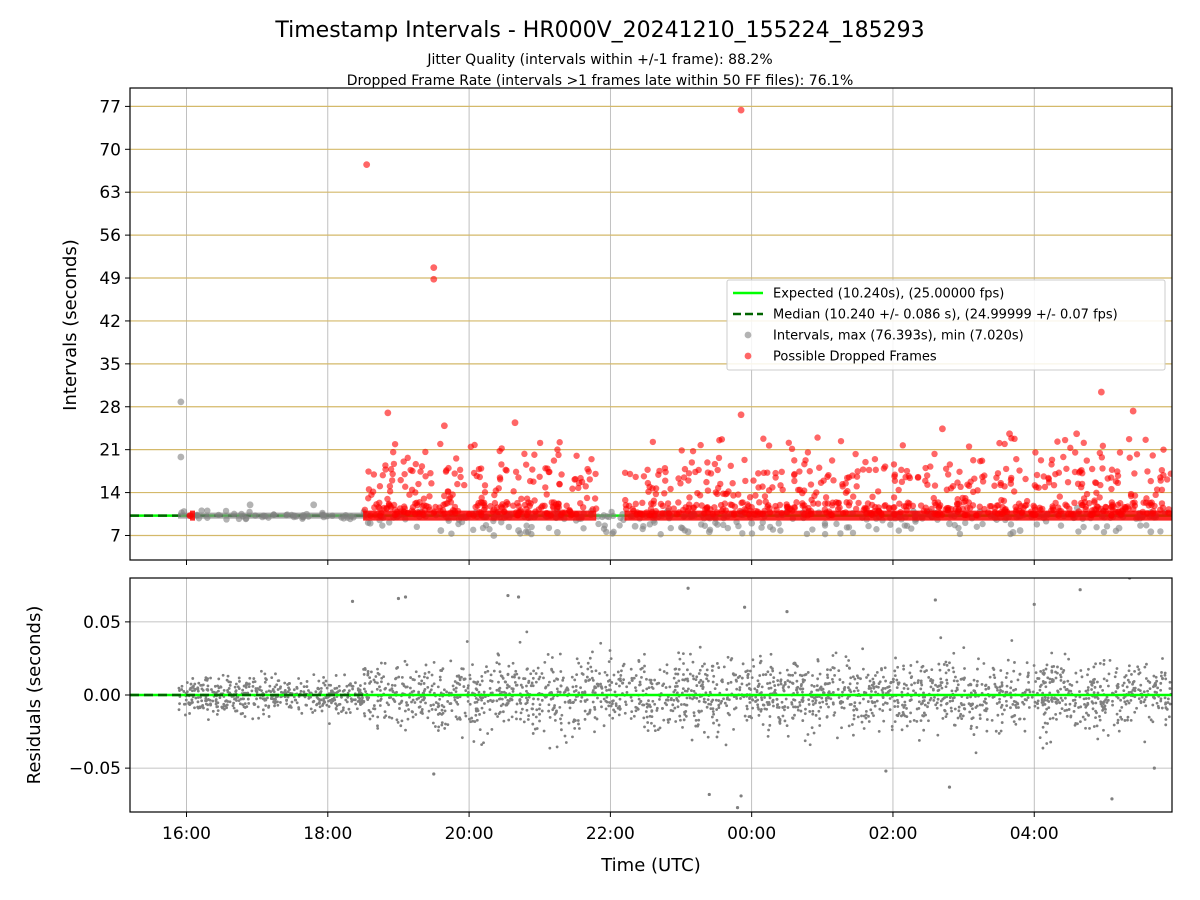  I want to click on dropped-frame-band, so click(898, 515).